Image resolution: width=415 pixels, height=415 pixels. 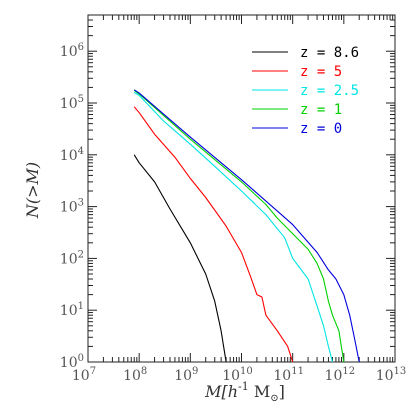 I want to click on x-tick-label: 1012, so click(x=340, y=375).